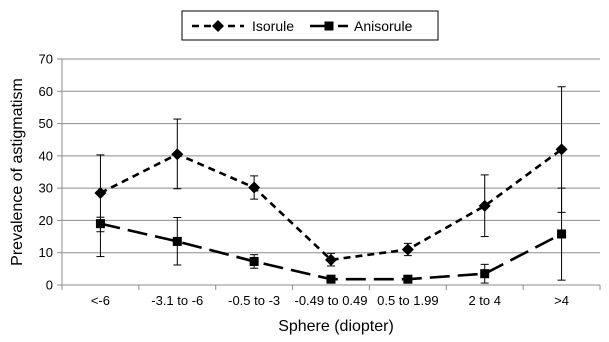 The height and width of the screenshot is (342, 609). I want to click on legend-marker-isorule, so click(218, 26).